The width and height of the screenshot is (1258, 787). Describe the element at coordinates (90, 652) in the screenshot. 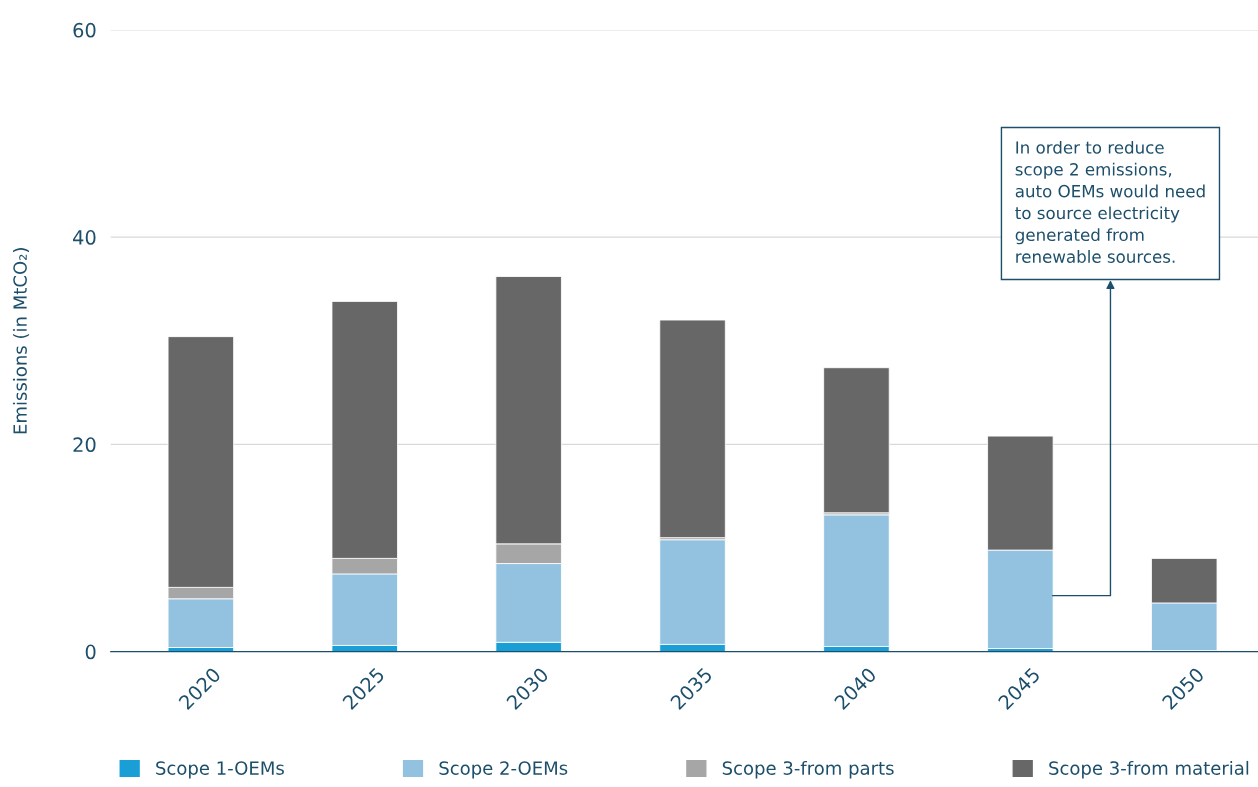

I see `y-tick-label: 0` at that location.